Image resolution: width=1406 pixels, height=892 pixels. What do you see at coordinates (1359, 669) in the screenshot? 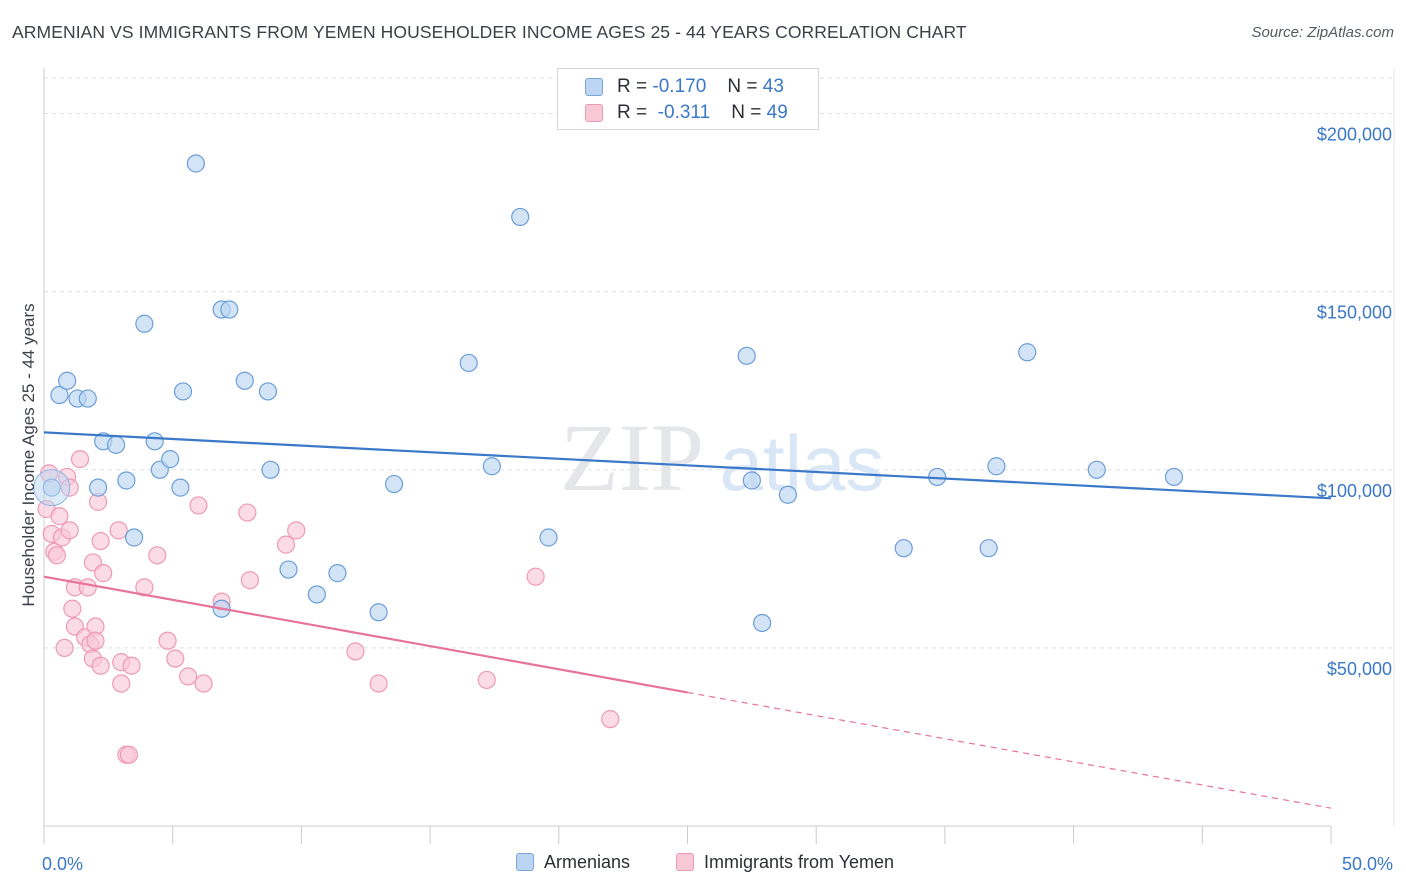
I see `y-tick-label: $50,000` at bounding box center [1359, 669].